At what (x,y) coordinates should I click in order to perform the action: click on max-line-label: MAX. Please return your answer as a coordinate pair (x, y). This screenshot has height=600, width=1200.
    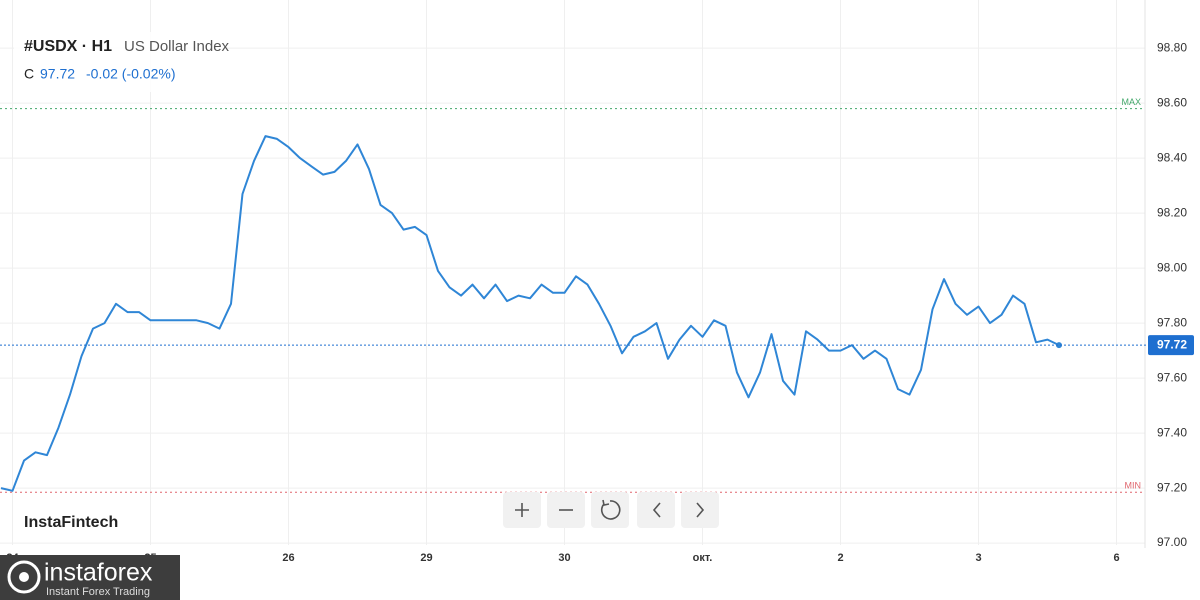
    Looking at the image, I should click on (1131, 102).